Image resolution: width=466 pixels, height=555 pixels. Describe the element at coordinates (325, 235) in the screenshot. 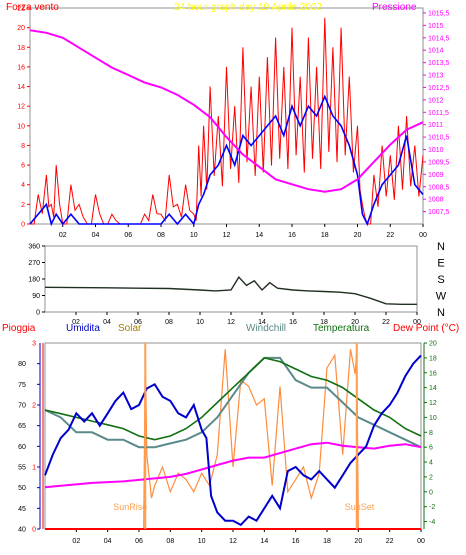

I see `top-x-tick-label: 18` at that location.